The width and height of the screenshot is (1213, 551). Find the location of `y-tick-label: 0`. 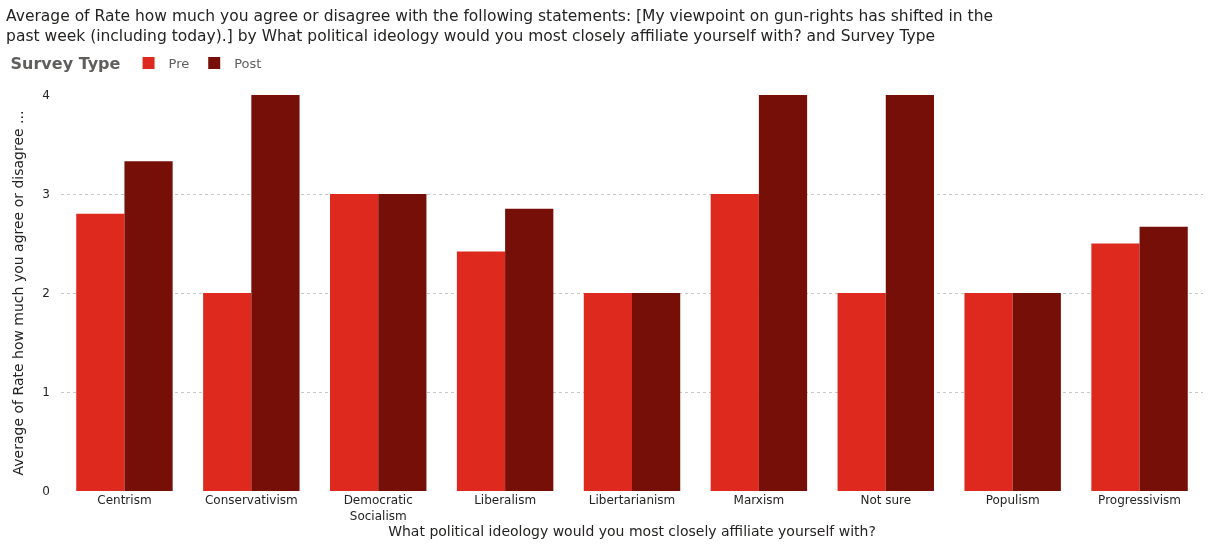

y-tick-label: 0 is located at coordinates (46, 491).